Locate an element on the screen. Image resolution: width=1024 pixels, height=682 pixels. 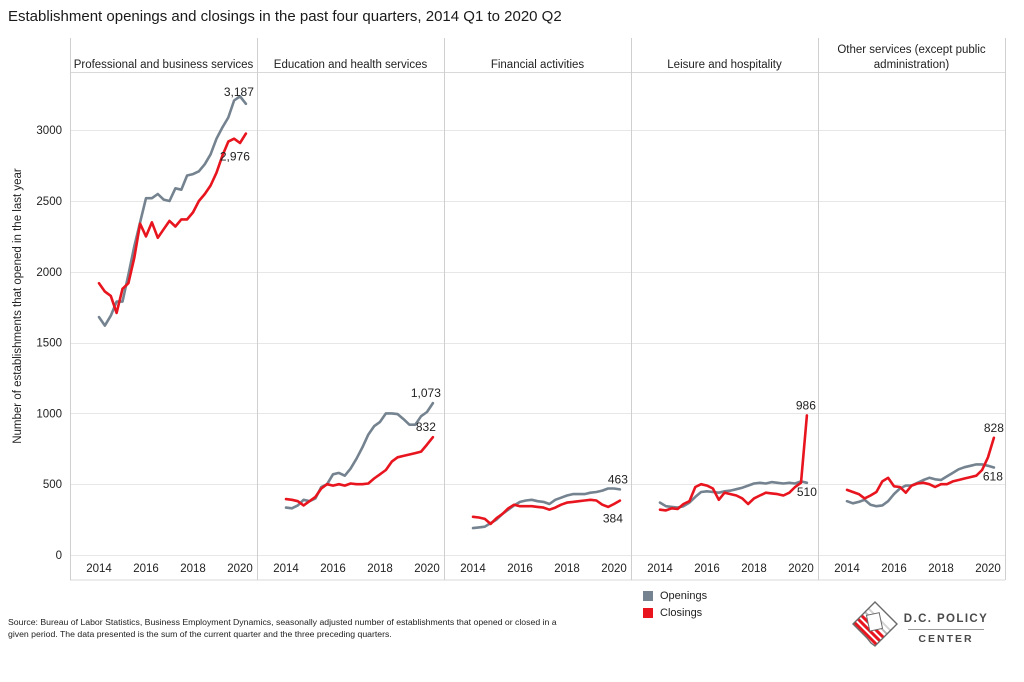
legend-item-closings: Closings is located at coordinates (675, 612).